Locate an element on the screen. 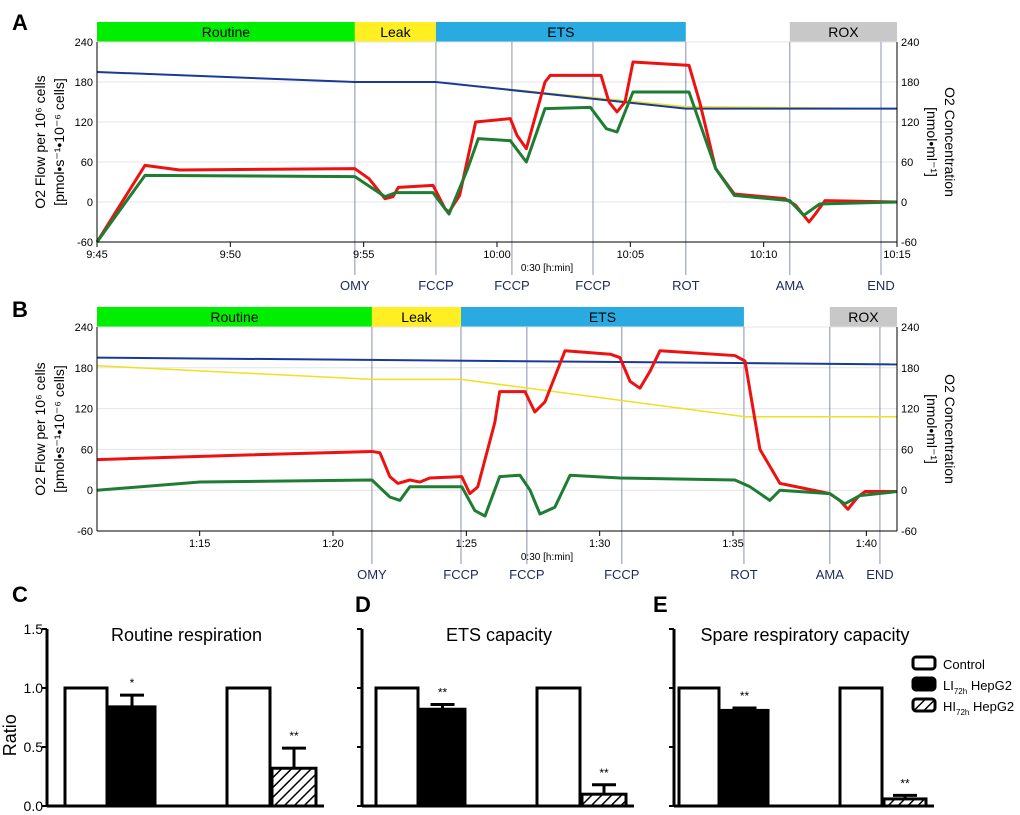 This screenshot has width=1020, height=815. legend-label: HI72h HepG2 is located at coordinates (978, 708).